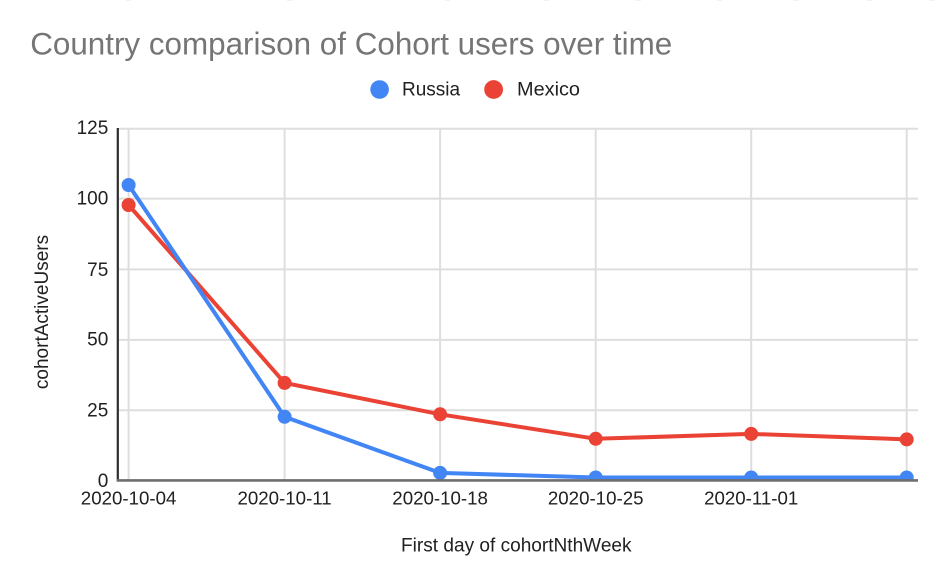  I want to click on svg-text: 75, so click(97, 270).